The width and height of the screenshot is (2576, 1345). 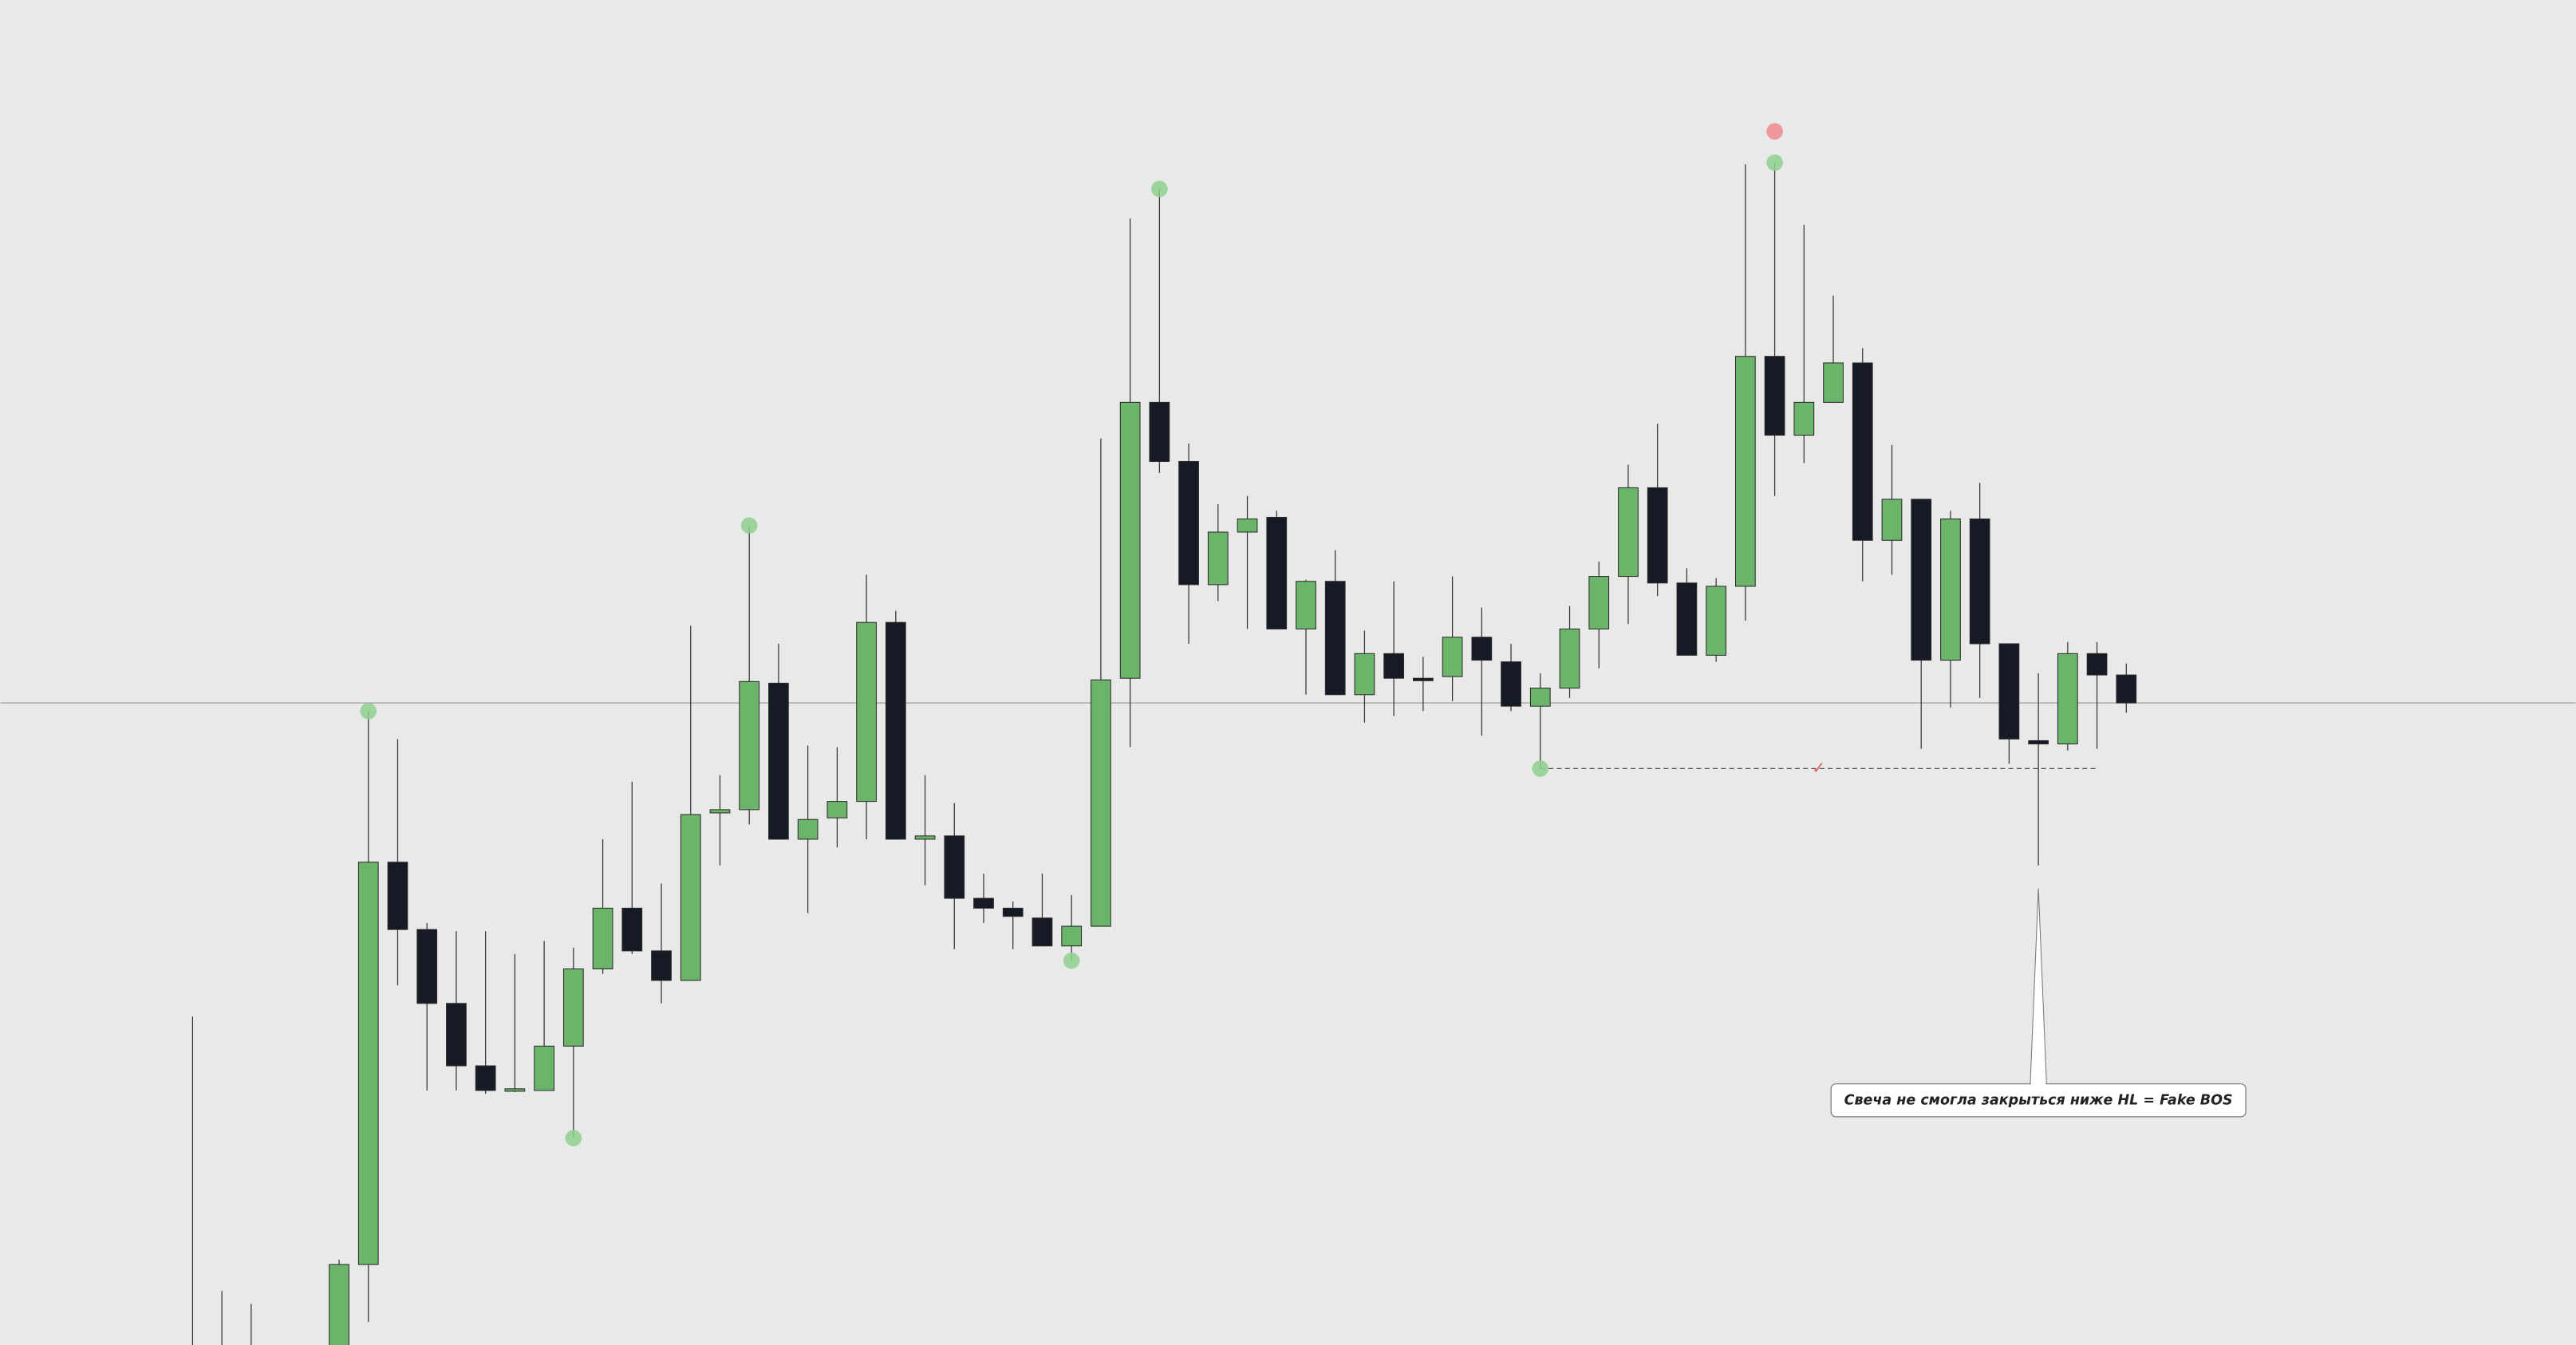 What do you see at coordinates (2038, 1084) in the screenshot?
I see `callout-join` at bounding box center [2038, 1084].